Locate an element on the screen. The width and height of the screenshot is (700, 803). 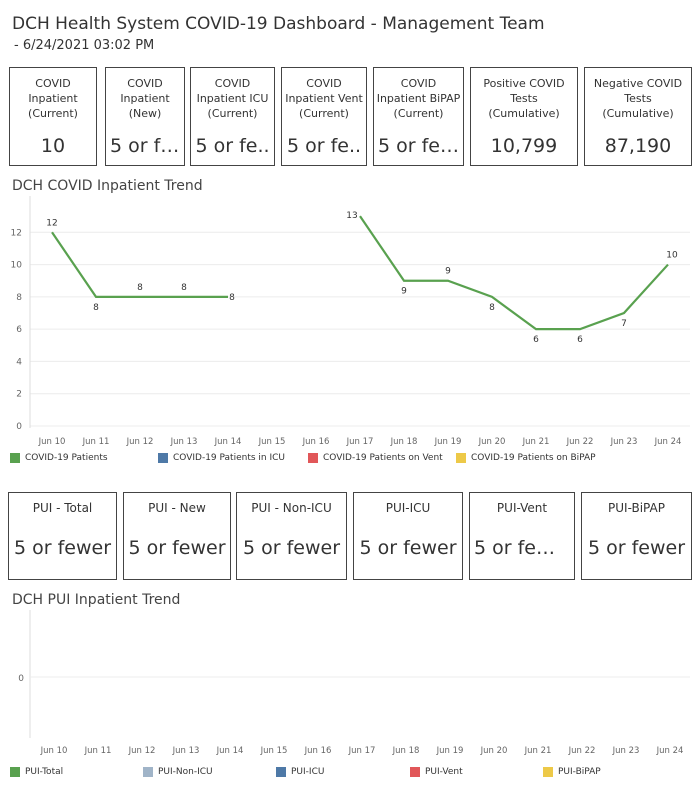
series-line is located at coordinates (139, 264).